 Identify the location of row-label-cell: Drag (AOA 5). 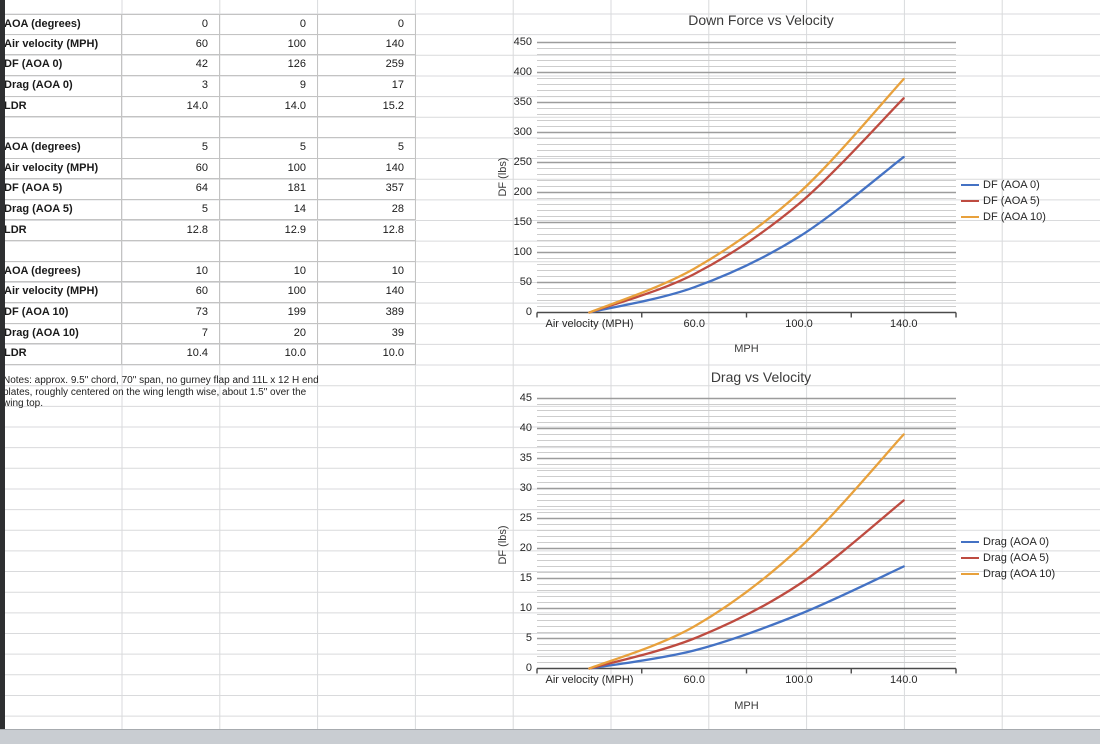
(61, 210).